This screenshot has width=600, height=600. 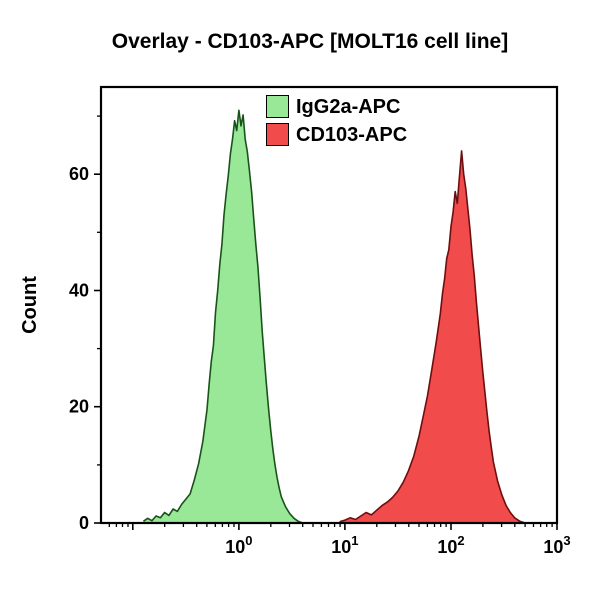 What do you see at coordinates (556, 545) in the screenshot?
I see `x-tick-label: 10³` at bounding box center [556, 545].